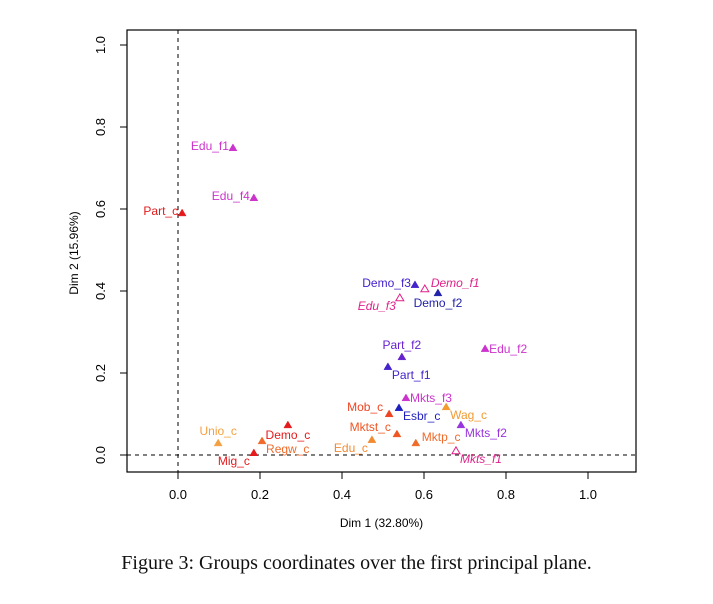 The height and width of the screenshot is (604, 713). Describe the element at coordinates (210, 146) in the screenshot. I see `point-label-edu-f1: Edu_f1` at that location.